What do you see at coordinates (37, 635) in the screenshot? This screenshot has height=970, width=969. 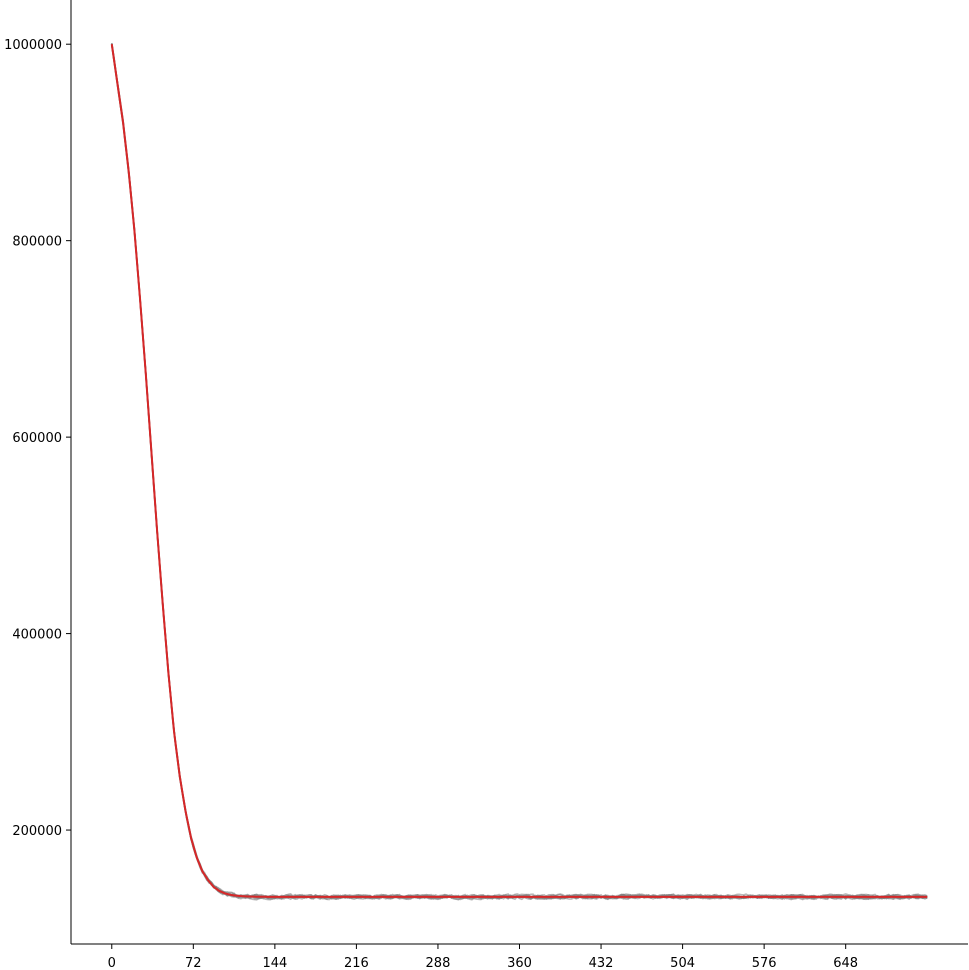 I see `y-tick-label-400000: 400000` at bounding box center [37, 635].